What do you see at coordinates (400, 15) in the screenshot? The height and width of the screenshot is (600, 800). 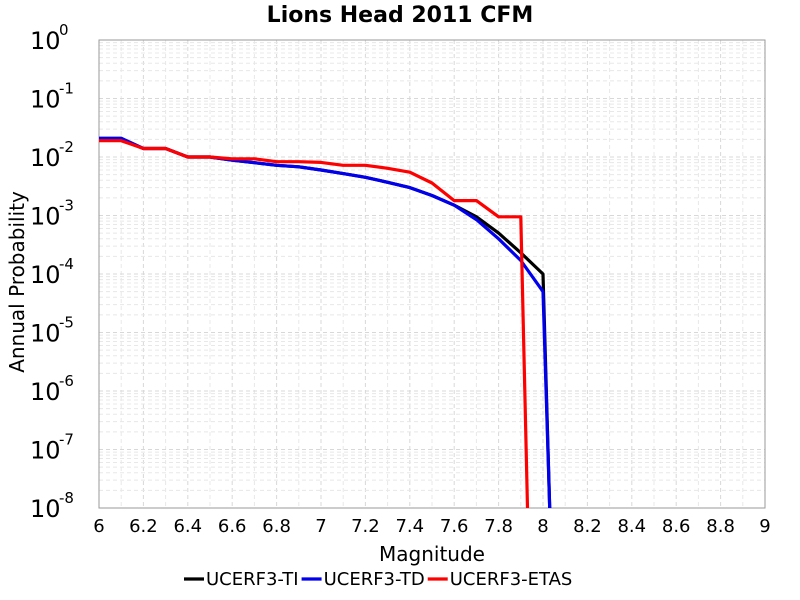 I see `chart-title: Lions Head 2011 CFM` at bounding box center [400, 15].